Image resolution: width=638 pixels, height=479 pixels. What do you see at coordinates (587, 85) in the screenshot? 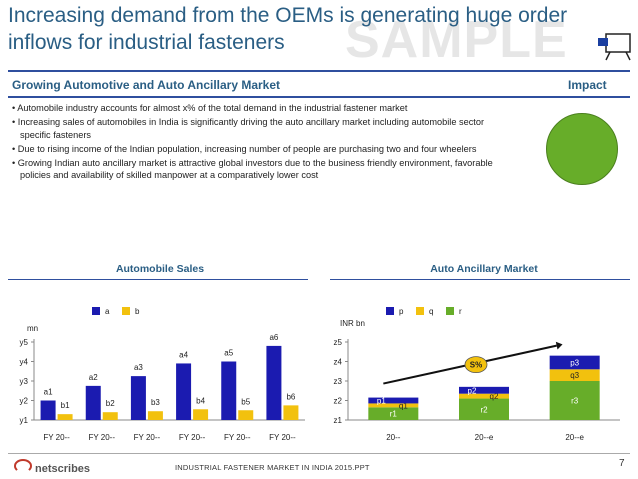
I see `impact-heading: Impact` at bounding box center [587, 85].